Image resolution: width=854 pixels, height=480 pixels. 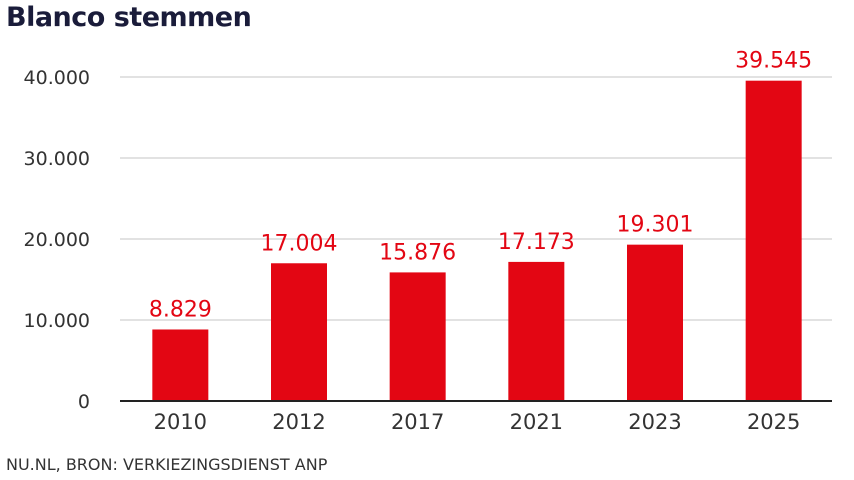 What do you see at coordinates (773, 61) in the screenshot?
I see `data-label: 39.545` at bounding box center [773, 61].